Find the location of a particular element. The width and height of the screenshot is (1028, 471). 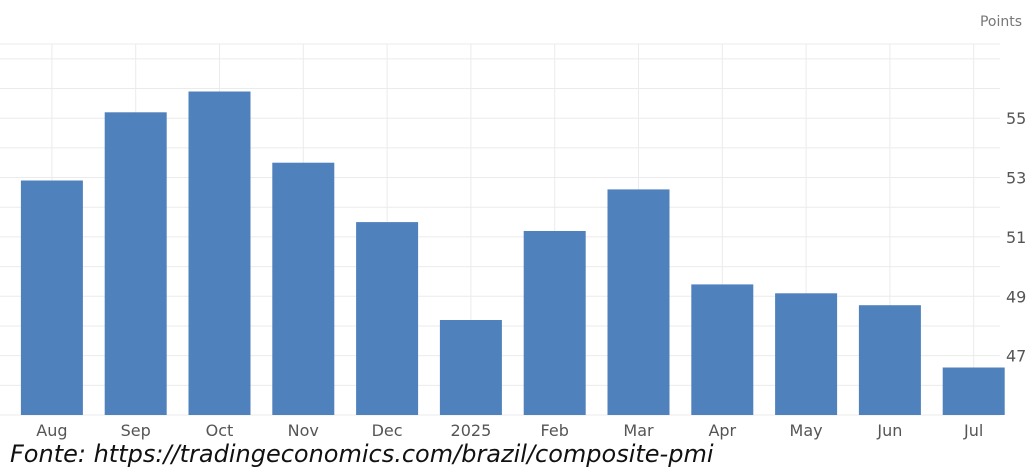

x-tick-label: Jun is located at coordinates (889, 430).